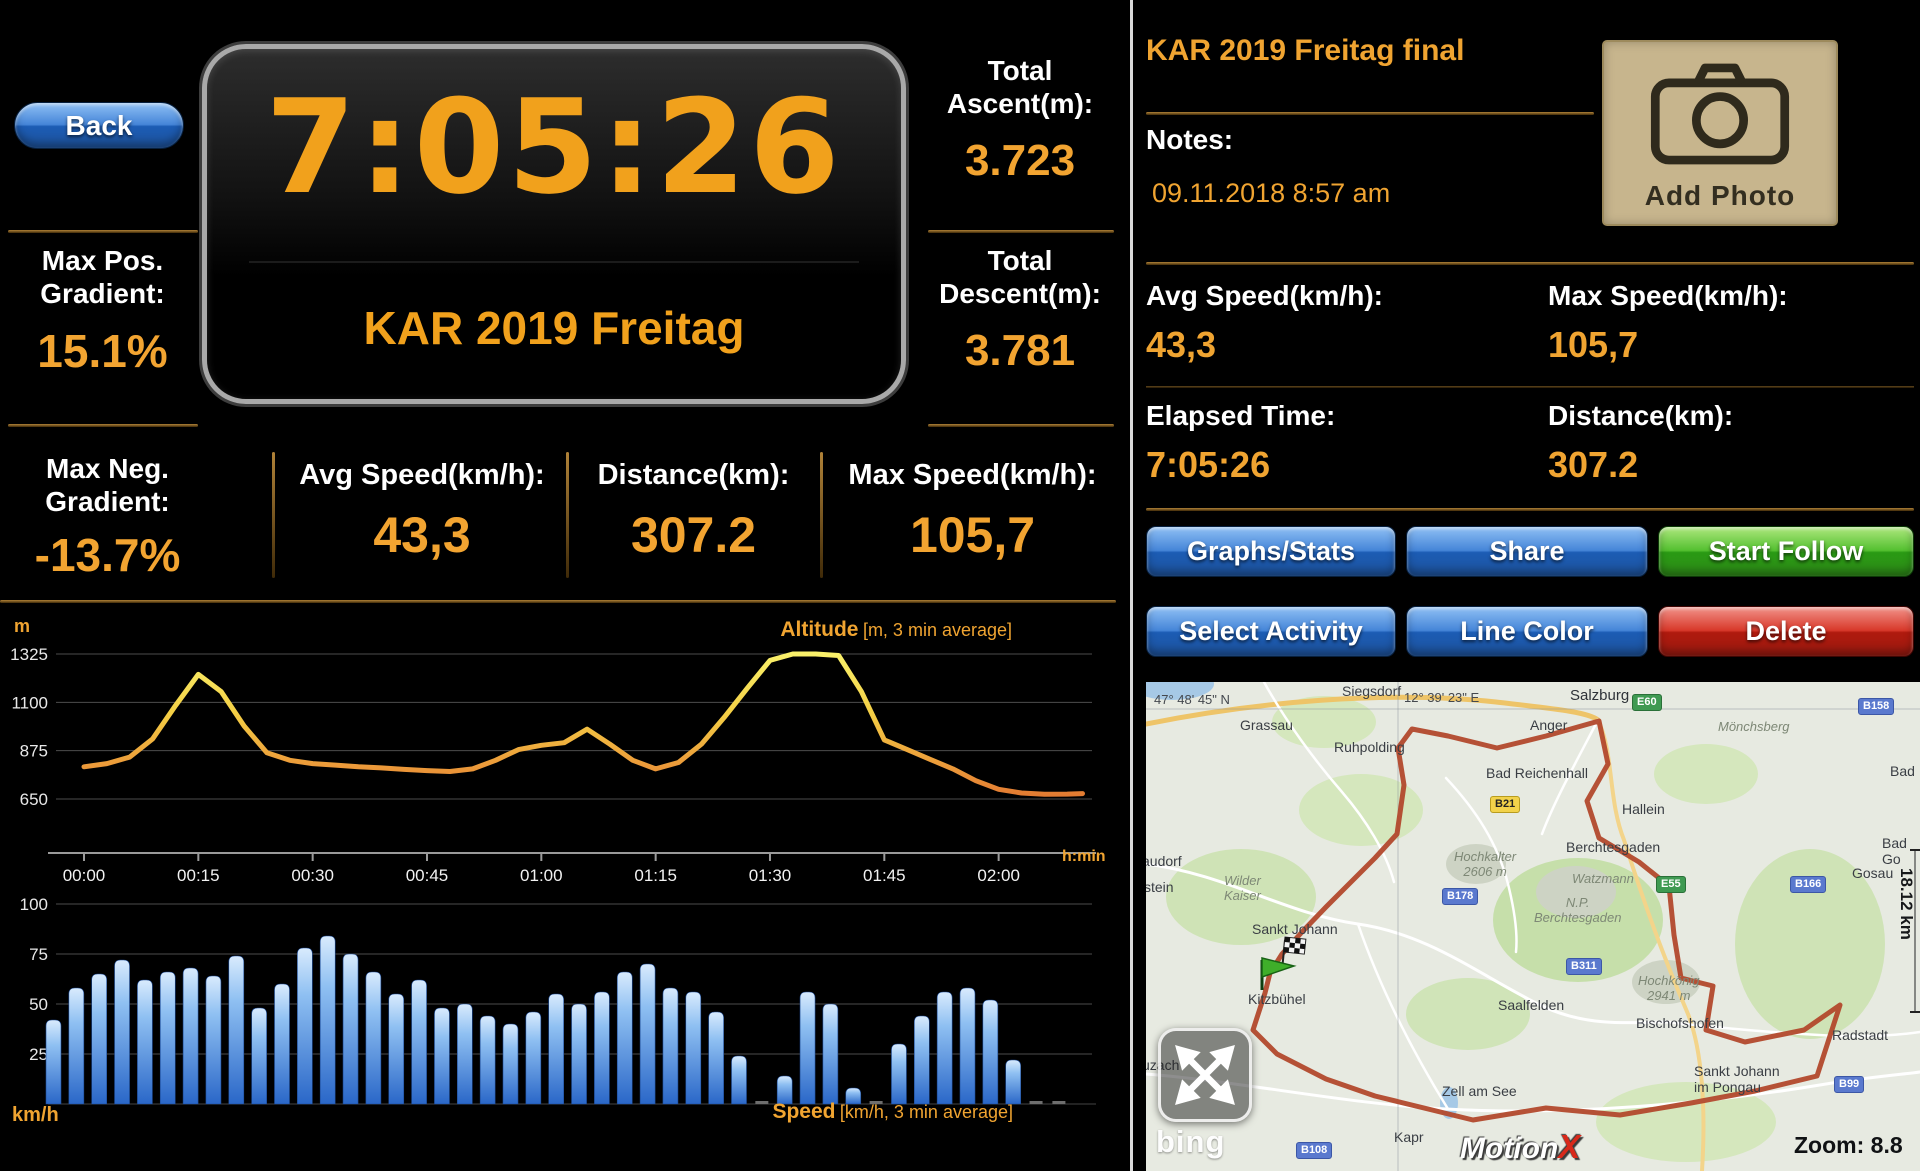 This screenshot has height=1171, width=1920. Describe the element at coordinates (1020, 70) in the screenshot. I see `total-ascent-label: Total` at that location.